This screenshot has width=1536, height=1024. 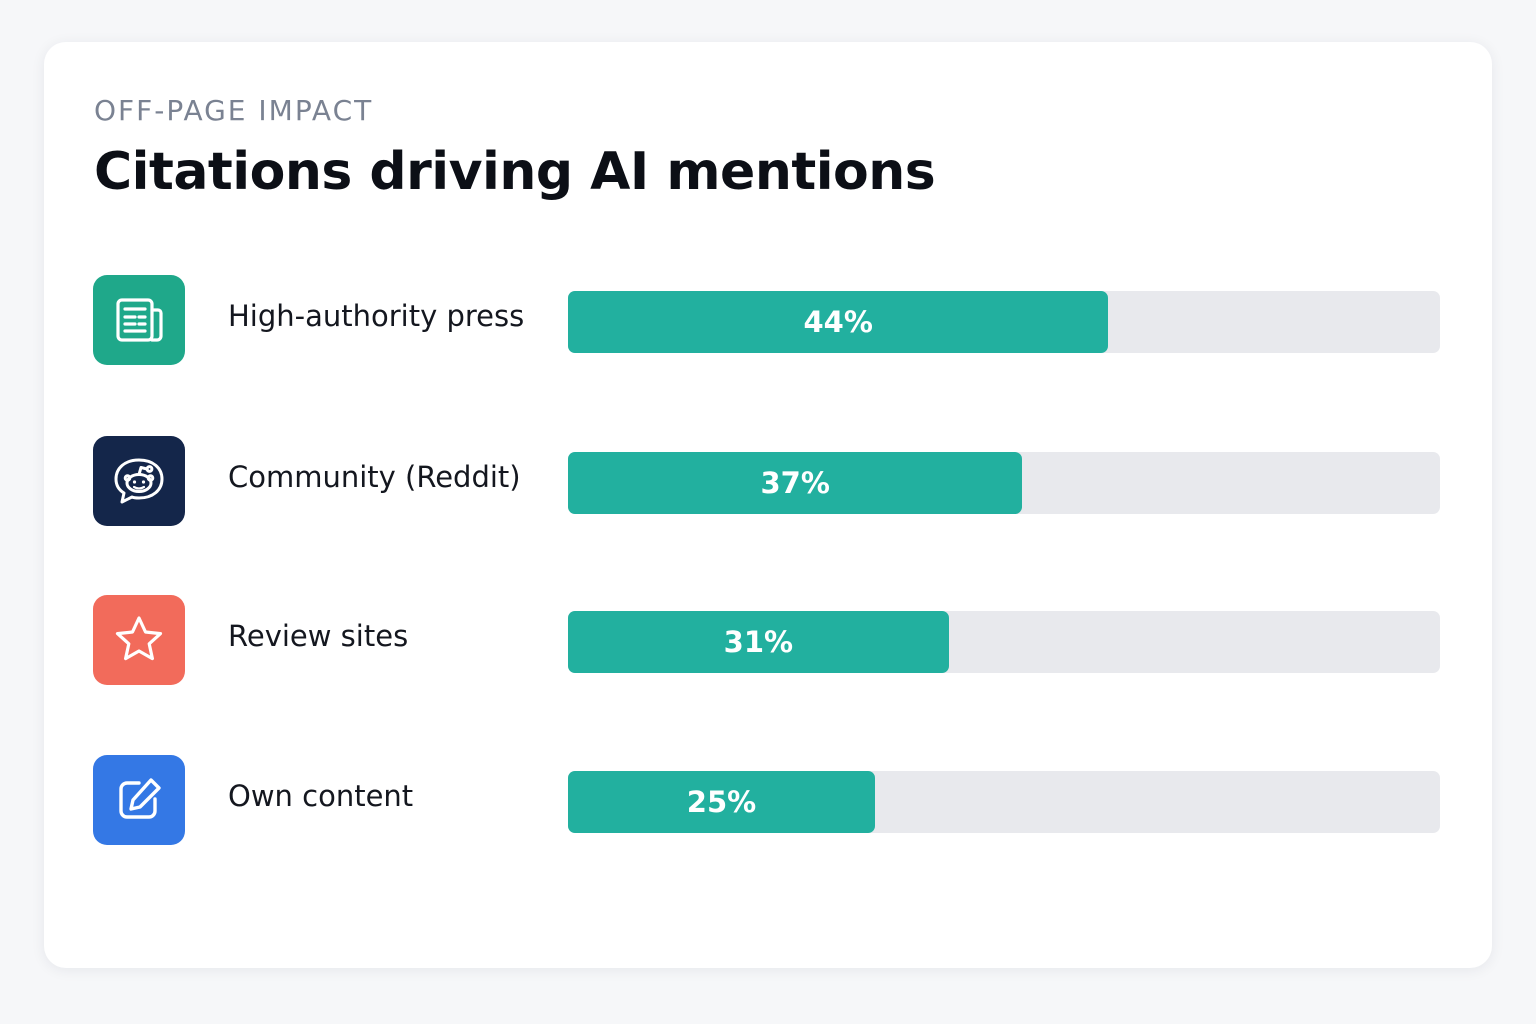 I want to click on bar-row-press: High-authority press 44%, so click(x=768, y=321).